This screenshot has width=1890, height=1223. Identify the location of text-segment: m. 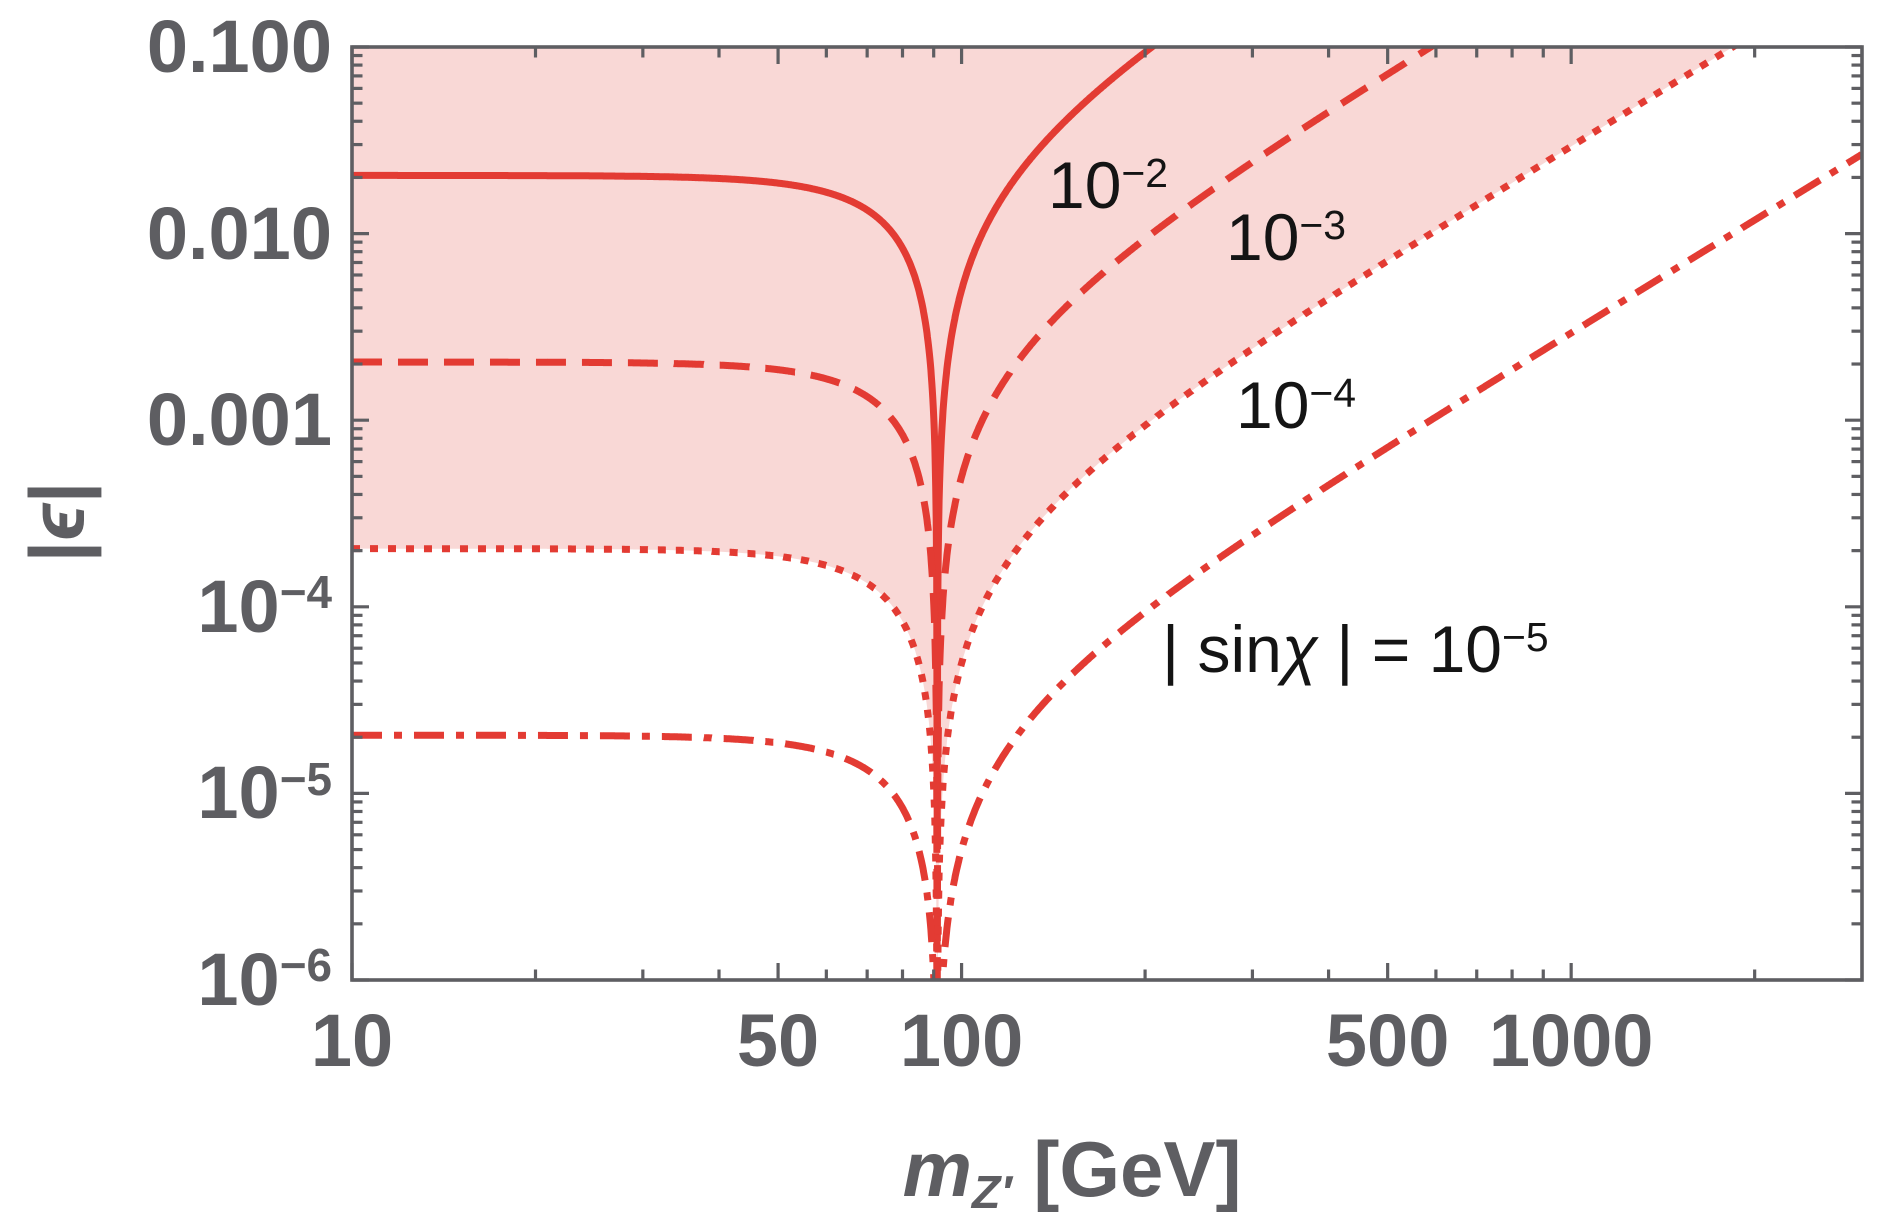
(937, 1169).